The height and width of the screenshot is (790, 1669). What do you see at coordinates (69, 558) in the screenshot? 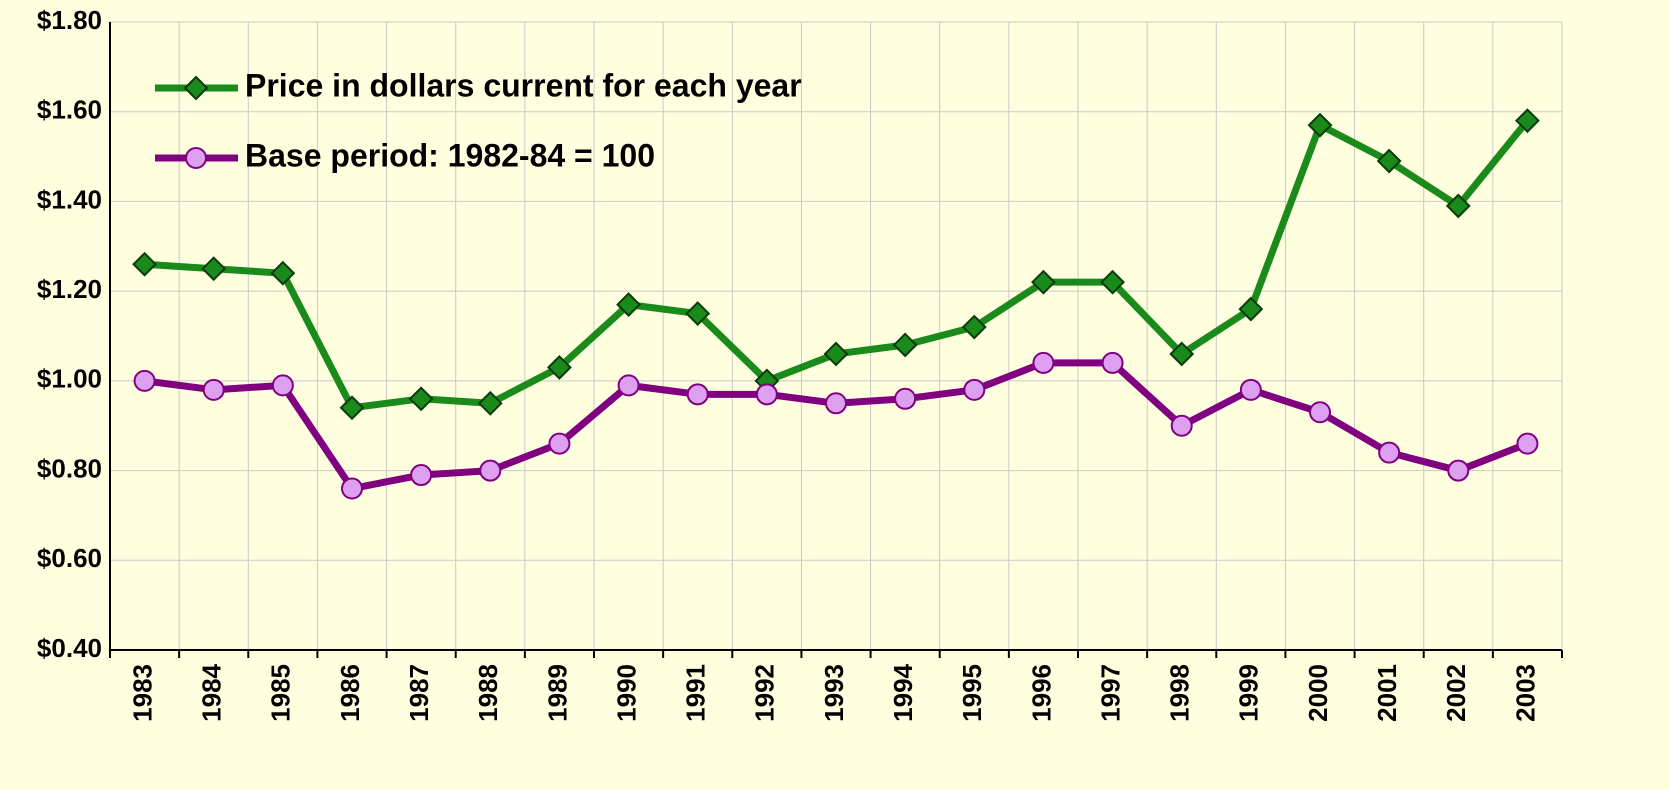
I see `y-tick-label: $0.60` at bounding box center [69, 558].